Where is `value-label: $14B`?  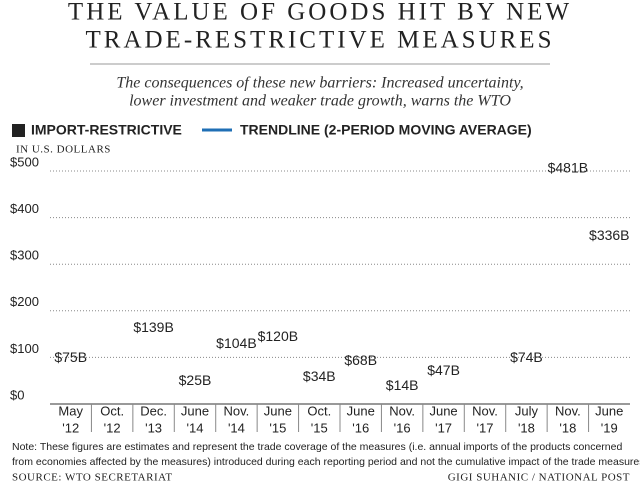 value-label: $14B is located at coordinates (402, 385).